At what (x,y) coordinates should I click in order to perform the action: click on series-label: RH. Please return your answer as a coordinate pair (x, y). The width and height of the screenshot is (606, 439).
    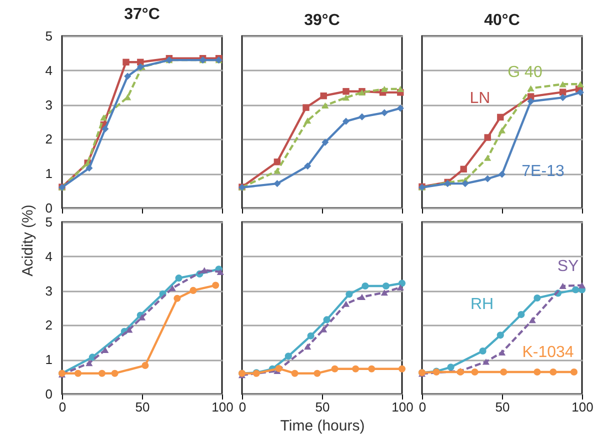
    Looking at the image, I should click on (482, 304).